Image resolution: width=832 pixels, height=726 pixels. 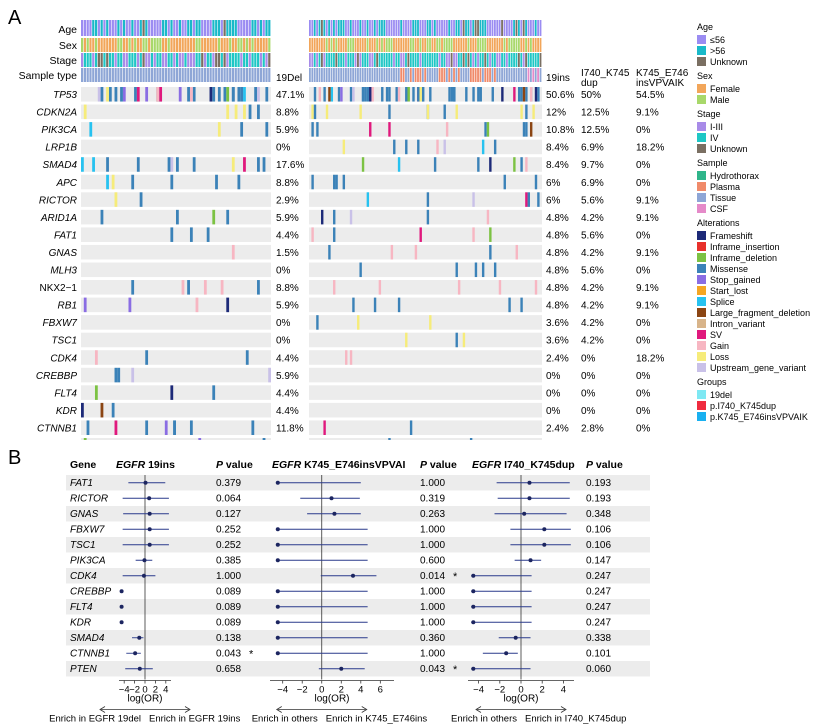 I want to click on gene-name: TSC1, so click(x=83, y=545).